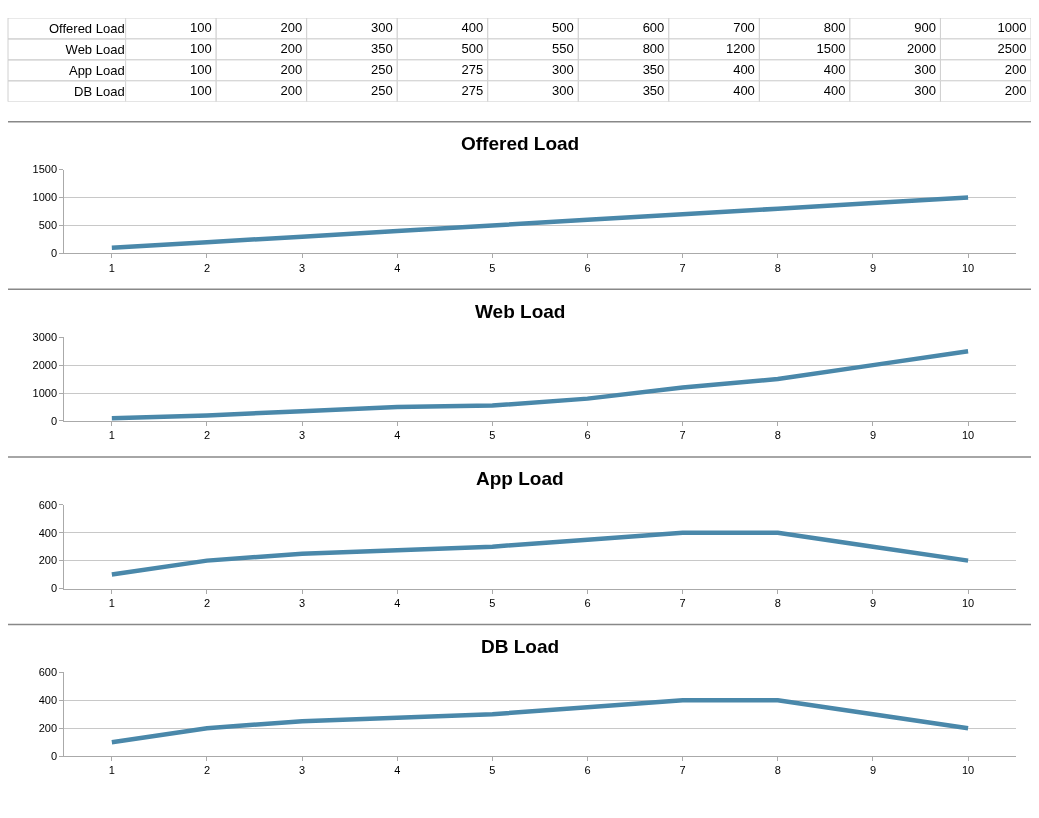 The width and height of the screenshot is (1039, 818). What do you see at coordinates (921, 48) in the screenshot?
I see `data-label: 2000` at bounding box center [921, 48].